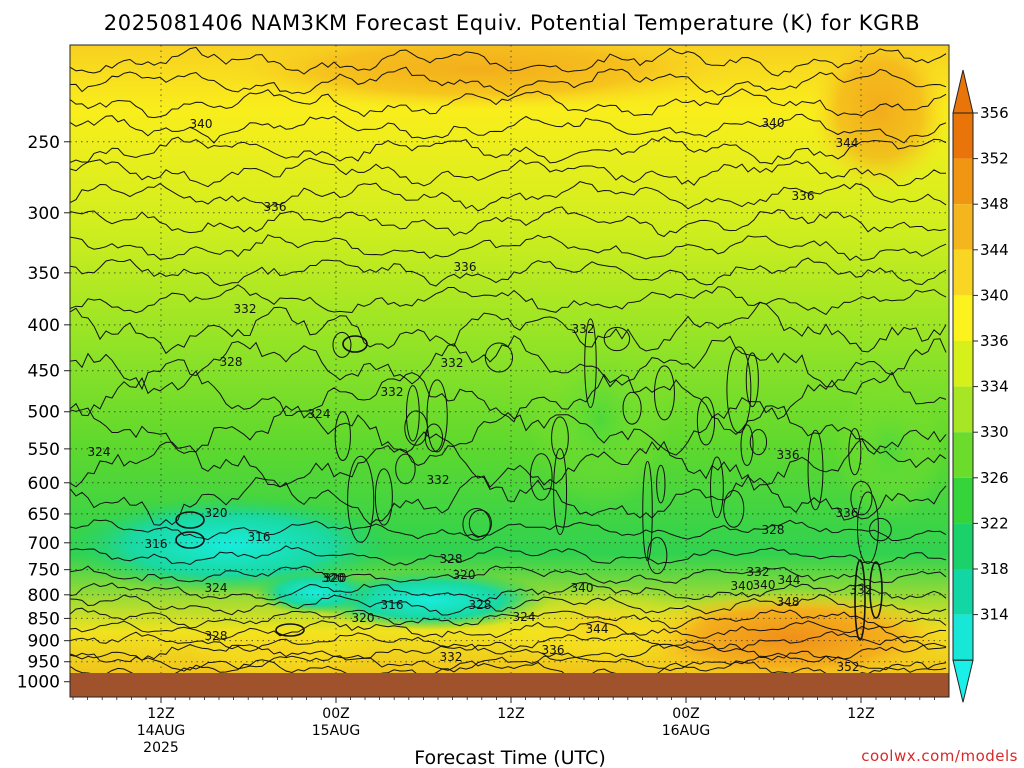  I want to click on green-region-mid, so click(600, 420).